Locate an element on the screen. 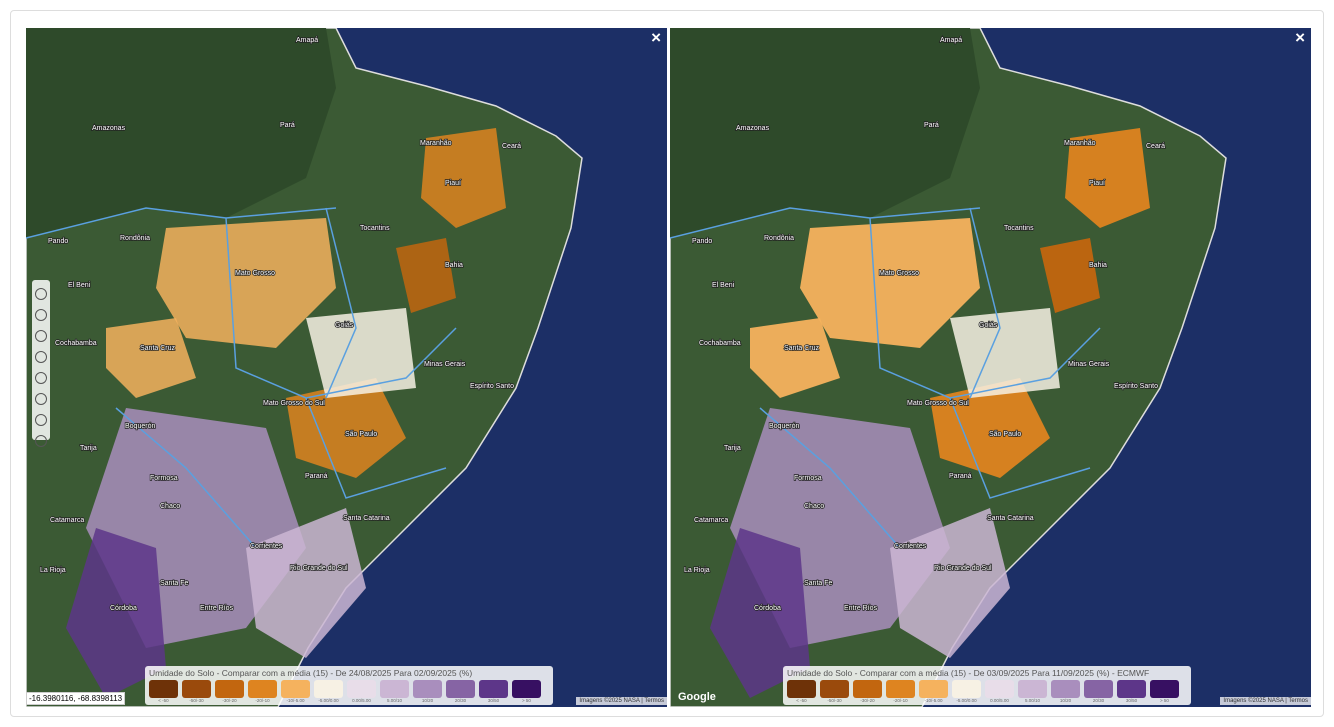 This screenshot has height=727, width=1334. map-label: Espírito Santo is located at coordinates (492, 386).